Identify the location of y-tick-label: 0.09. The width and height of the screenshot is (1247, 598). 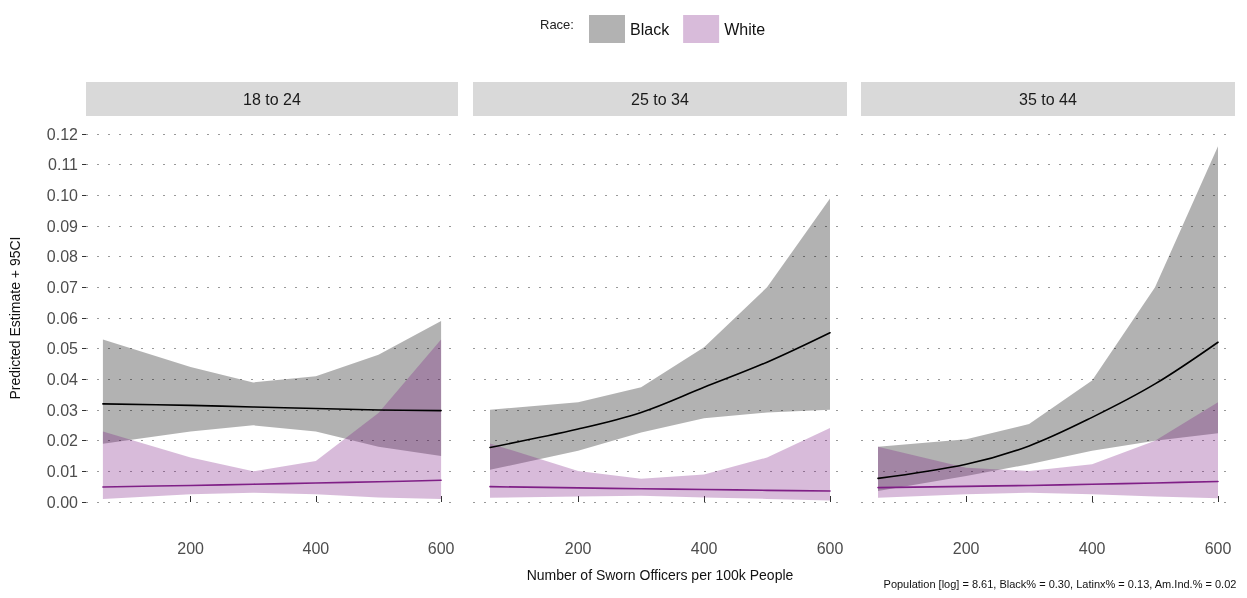
(62, 226).